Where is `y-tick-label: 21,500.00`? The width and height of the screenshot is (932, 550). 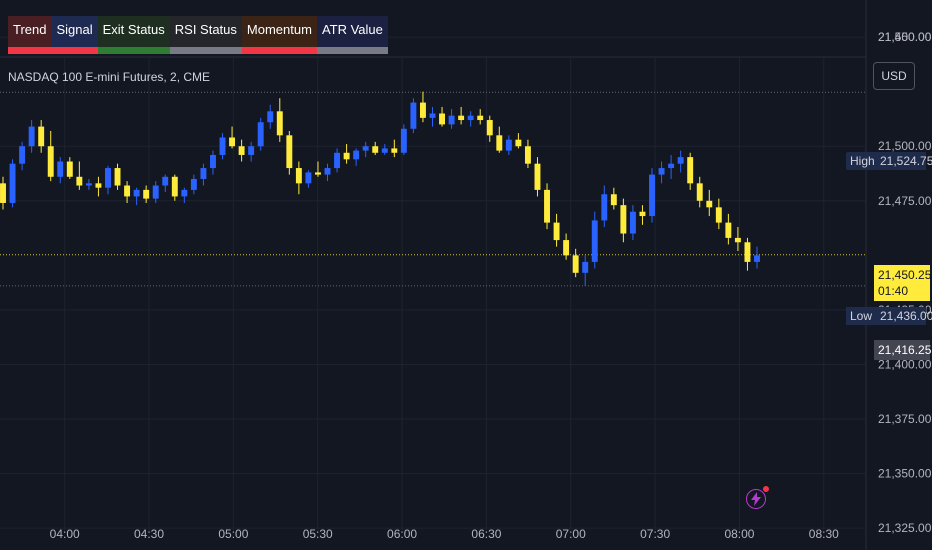
y-tick-label: 21,500.00 is located at coordinates (905, 146).